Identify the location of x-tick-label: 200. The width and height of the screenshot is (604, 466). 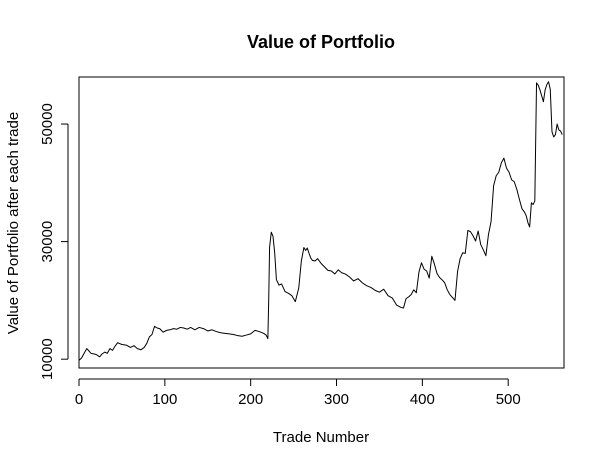
(250, 399).